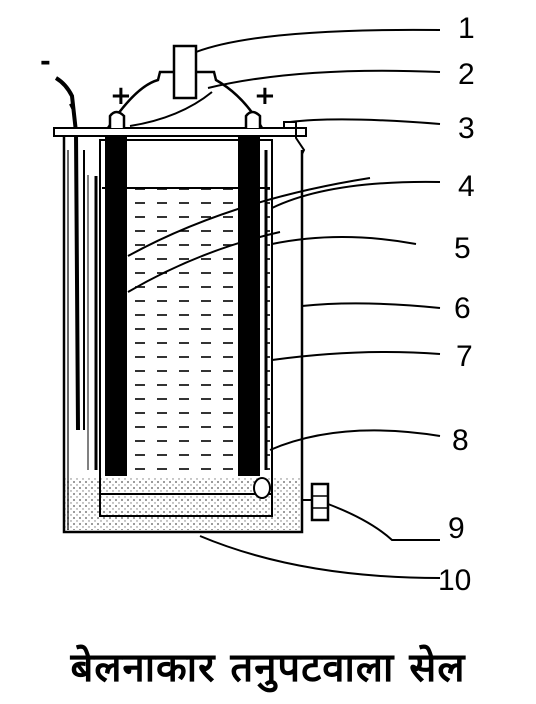 The image size is (536, 704). Describe the element at coordinates (294, 138) in the screenshot. I see `right-fitting` at that location.